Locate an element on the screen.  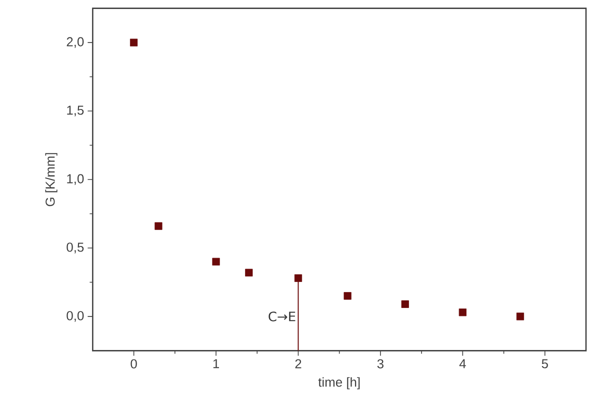
y-tick-label: 0,5 is located at coordinates (75, 248).